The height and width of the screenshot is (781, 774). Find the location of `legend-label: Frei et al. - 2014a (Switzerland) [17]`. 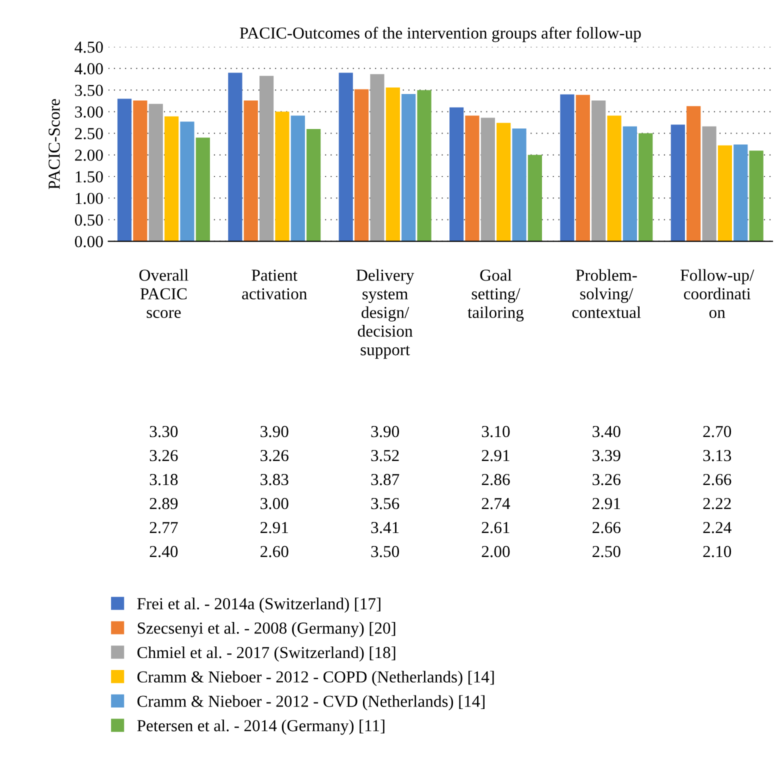

legend-label: Frei et al. - 2014a (Switzerland) [17] is located at coordinates (258, 605).